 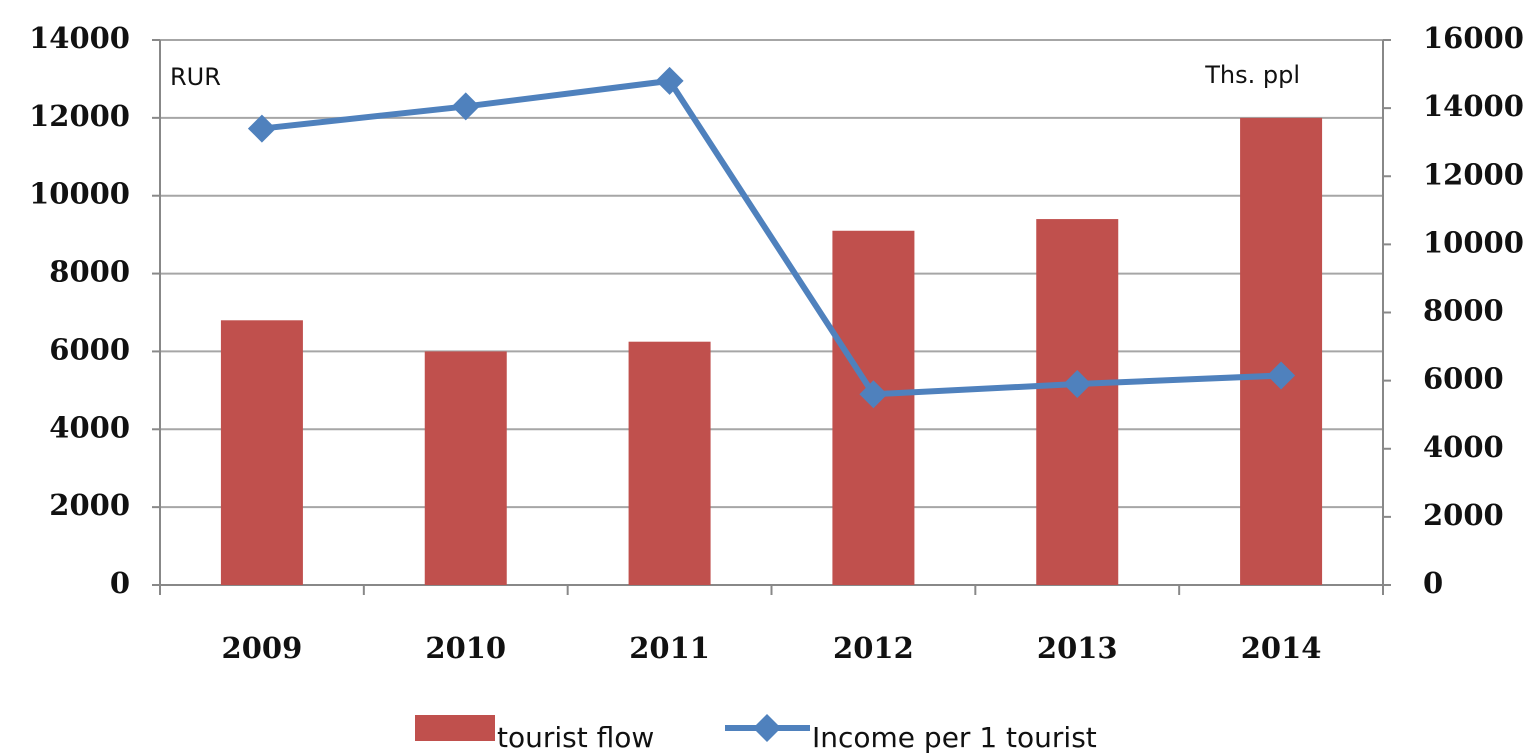 What do you see at coordinates (1077, 648) in the screenshot?
I see `x-tick-label: 2013` at bounding box center [1077, 648].